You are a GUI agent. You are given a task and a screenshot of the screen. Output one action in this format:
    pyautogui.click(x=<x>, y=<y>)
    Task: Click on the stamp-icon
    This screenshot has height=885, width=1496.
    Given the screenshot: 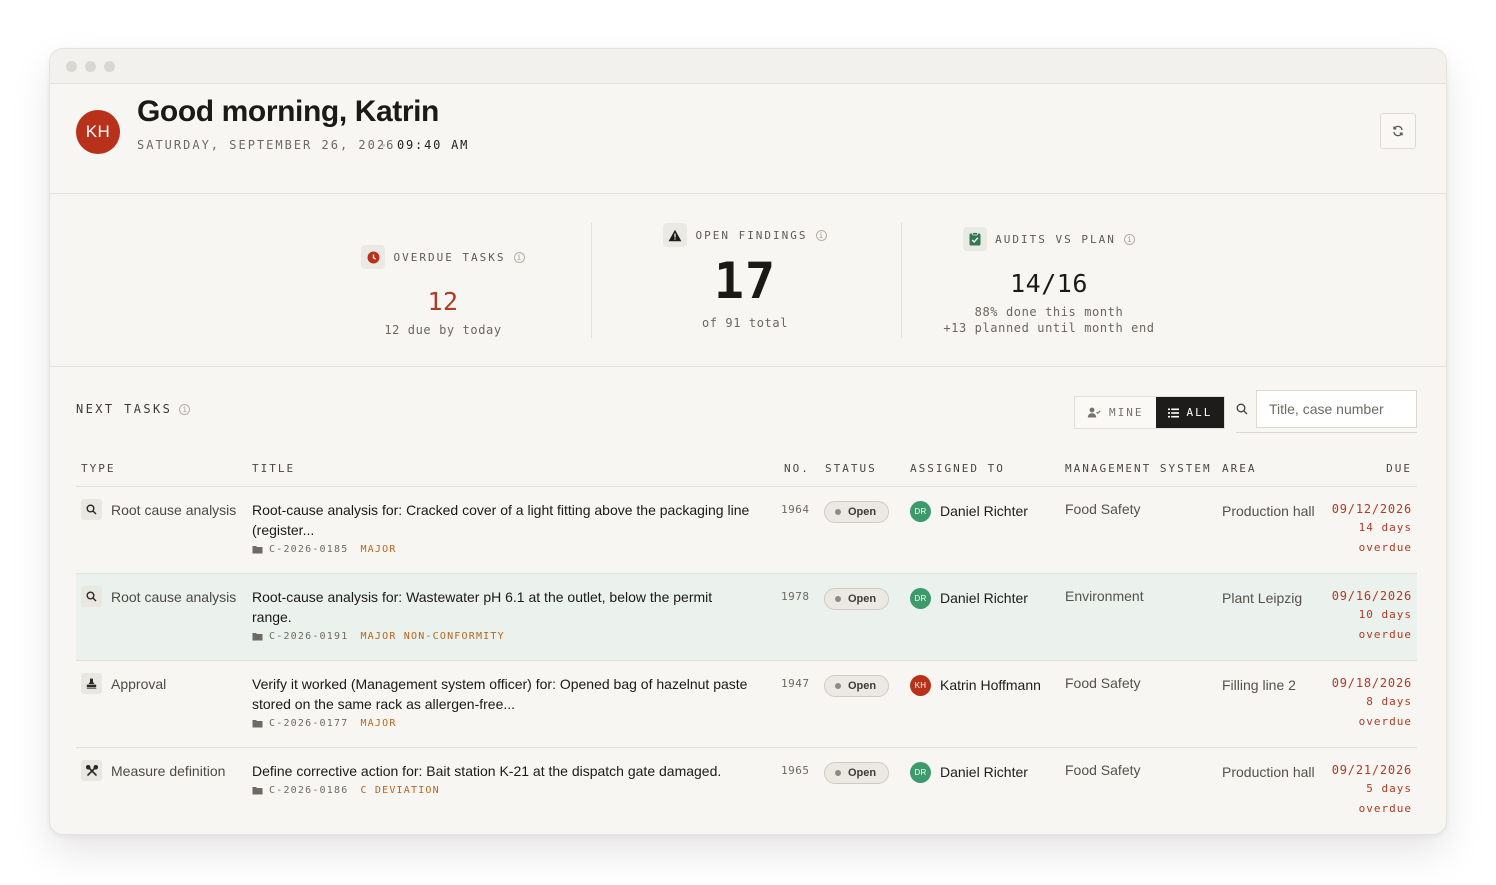 What is the action you would take?
    pyautogui.click(x=91, y=683)
    